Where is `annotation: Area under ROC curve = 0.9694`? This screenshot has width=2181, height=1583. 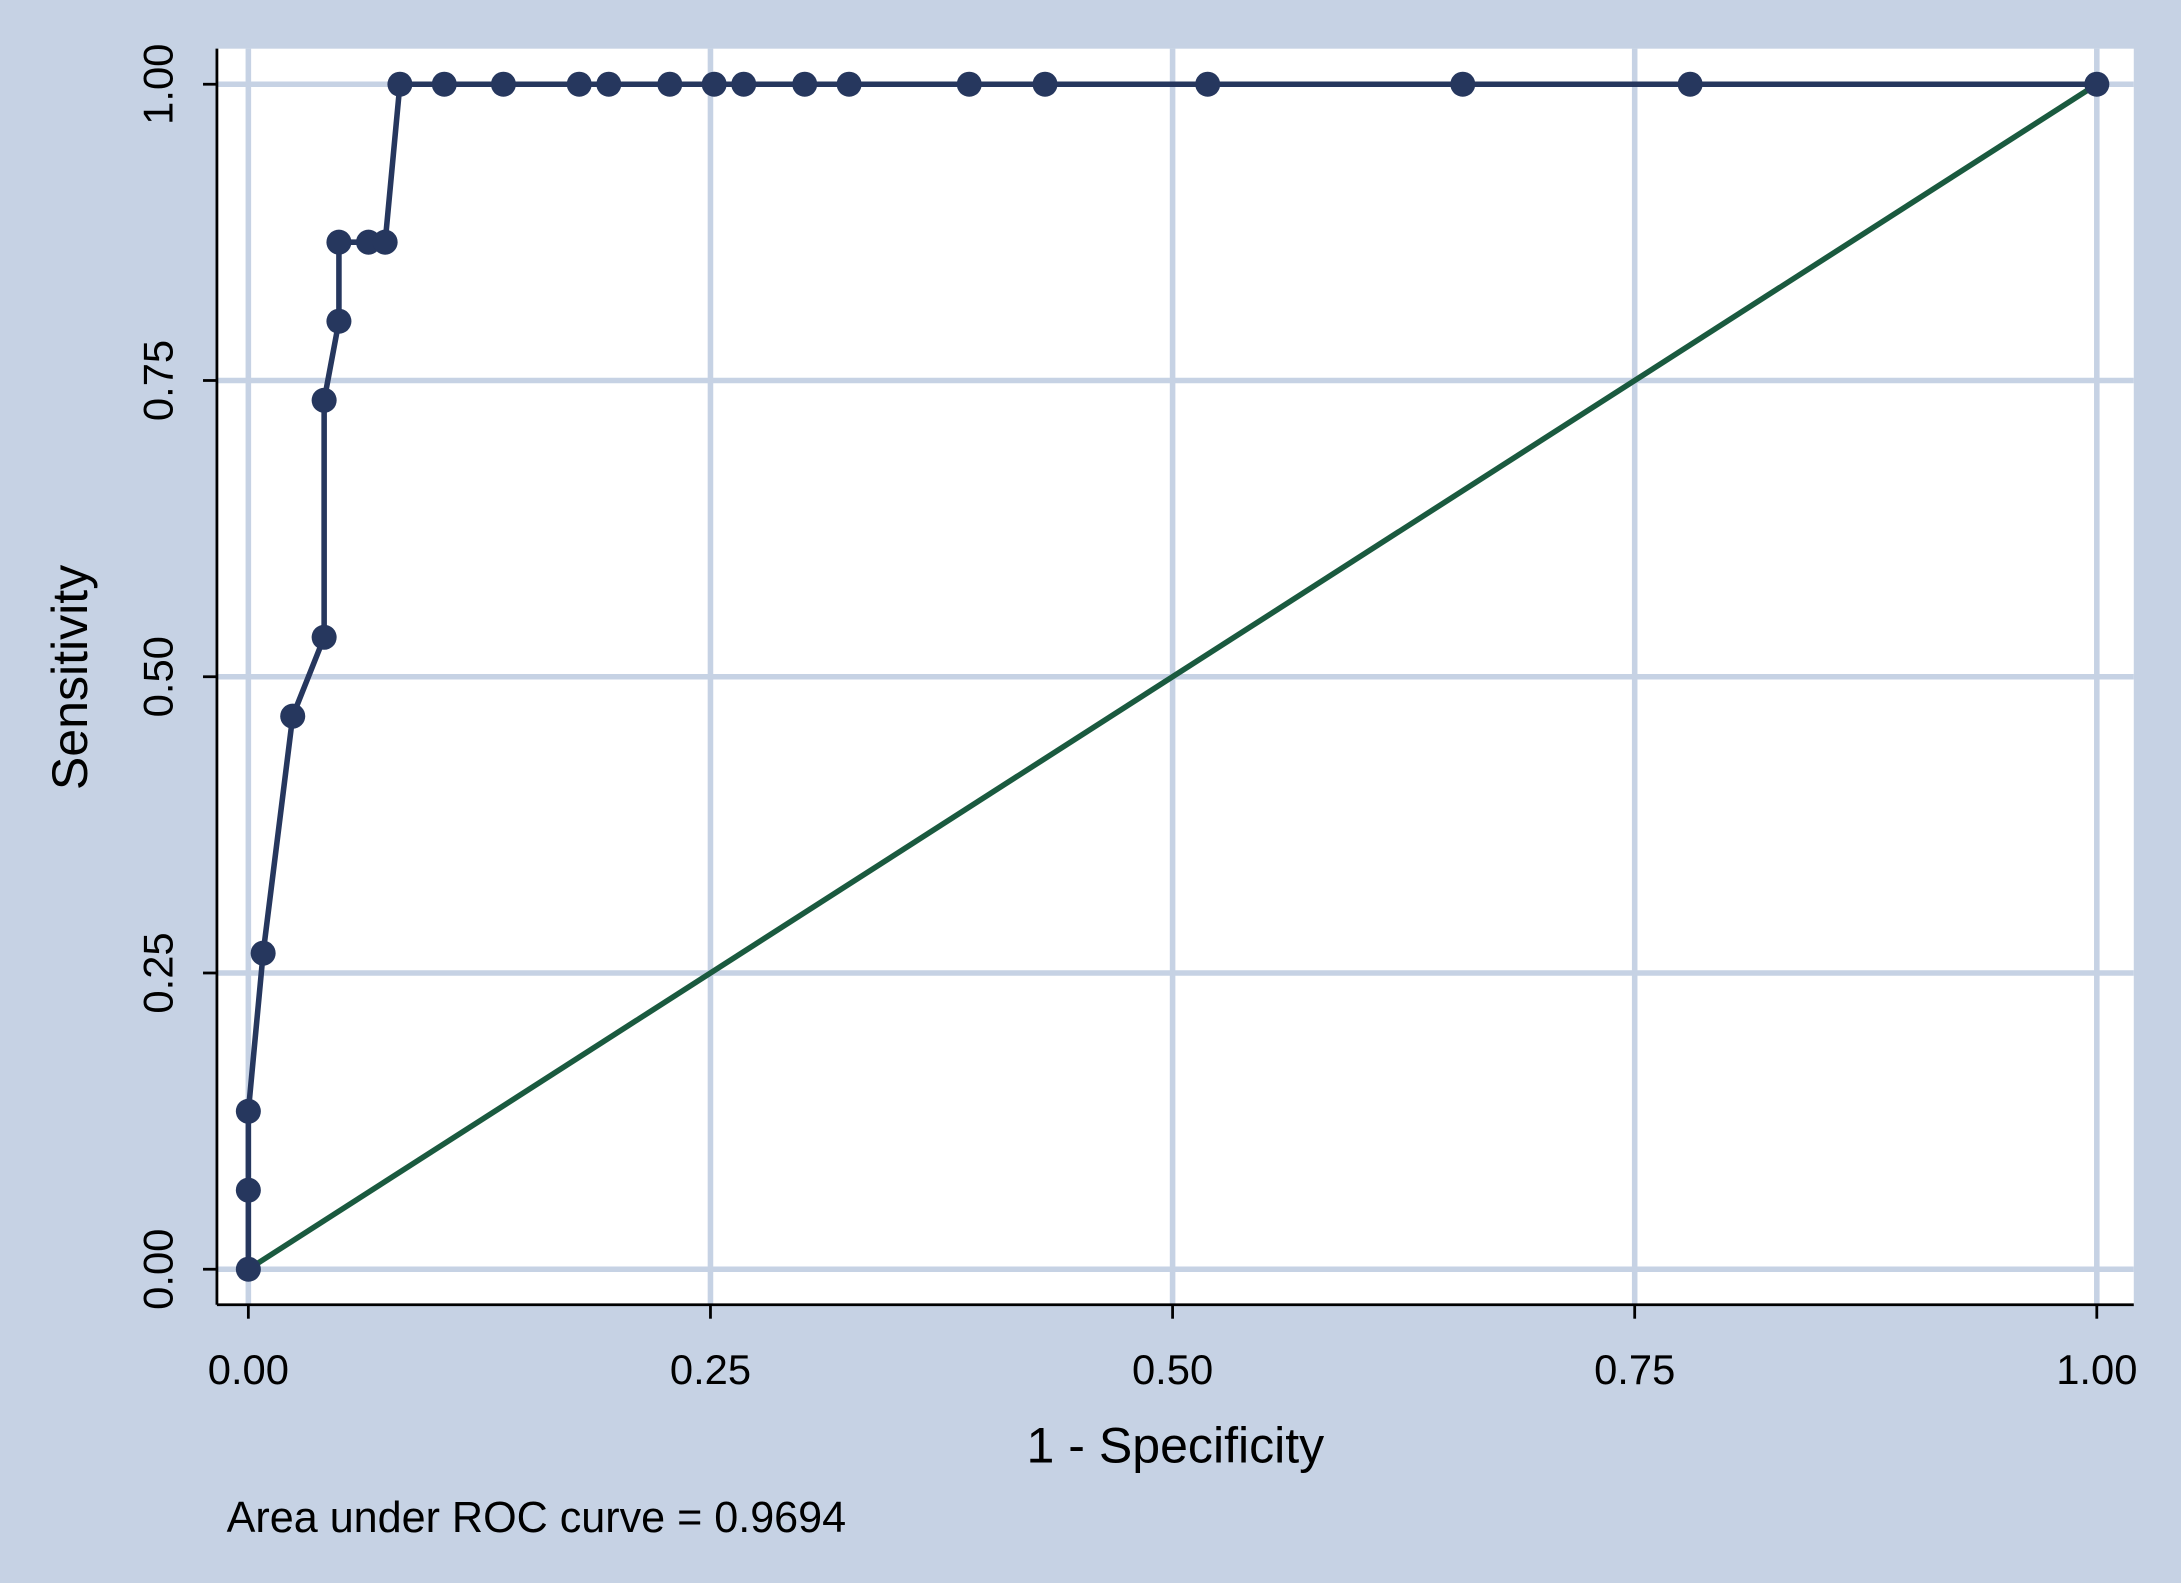 annotation: Area under ROC curve = 0.9694 is located at coordinates (536, 1518).